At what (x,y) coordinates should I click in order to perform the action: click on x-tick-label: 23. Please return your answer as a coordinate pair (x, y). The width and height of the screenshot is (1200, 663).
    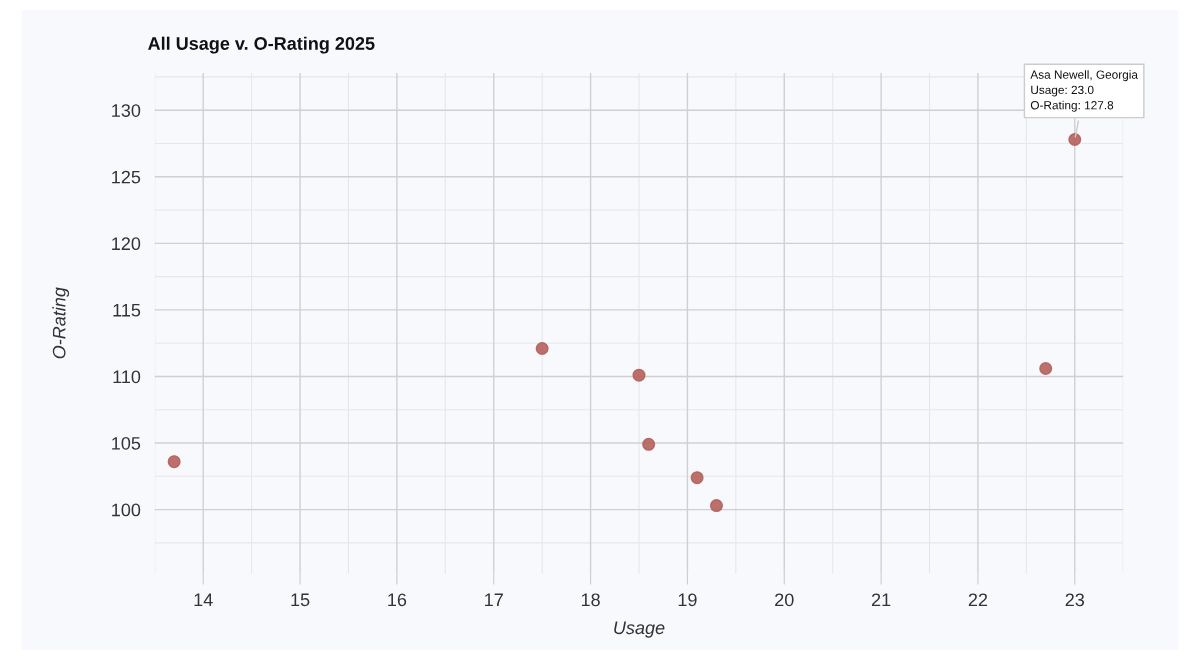
    Looking at the image, I should click on (1075, 600).